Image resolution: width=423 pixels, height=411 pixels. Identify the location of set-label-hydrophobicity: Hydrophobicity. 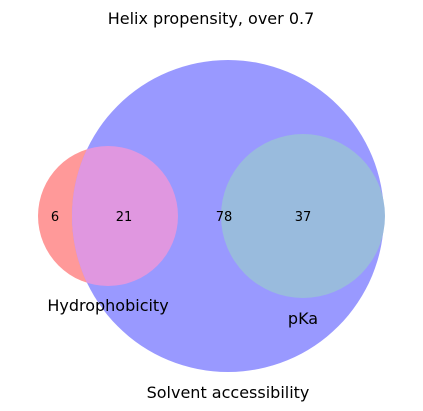
(107, 305).